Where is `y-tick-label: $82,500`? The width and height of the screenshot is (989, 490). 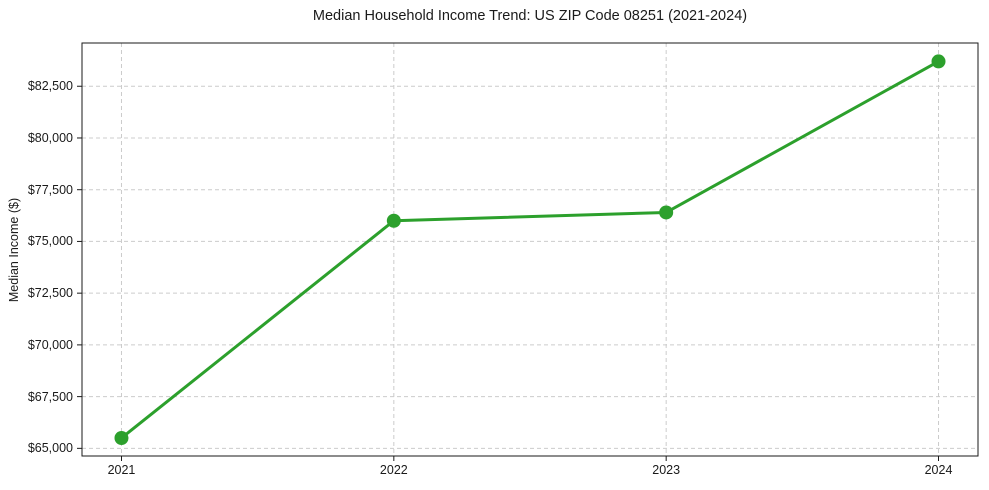
y-tick-label: $82,500 is located at coordinates (50, 86).